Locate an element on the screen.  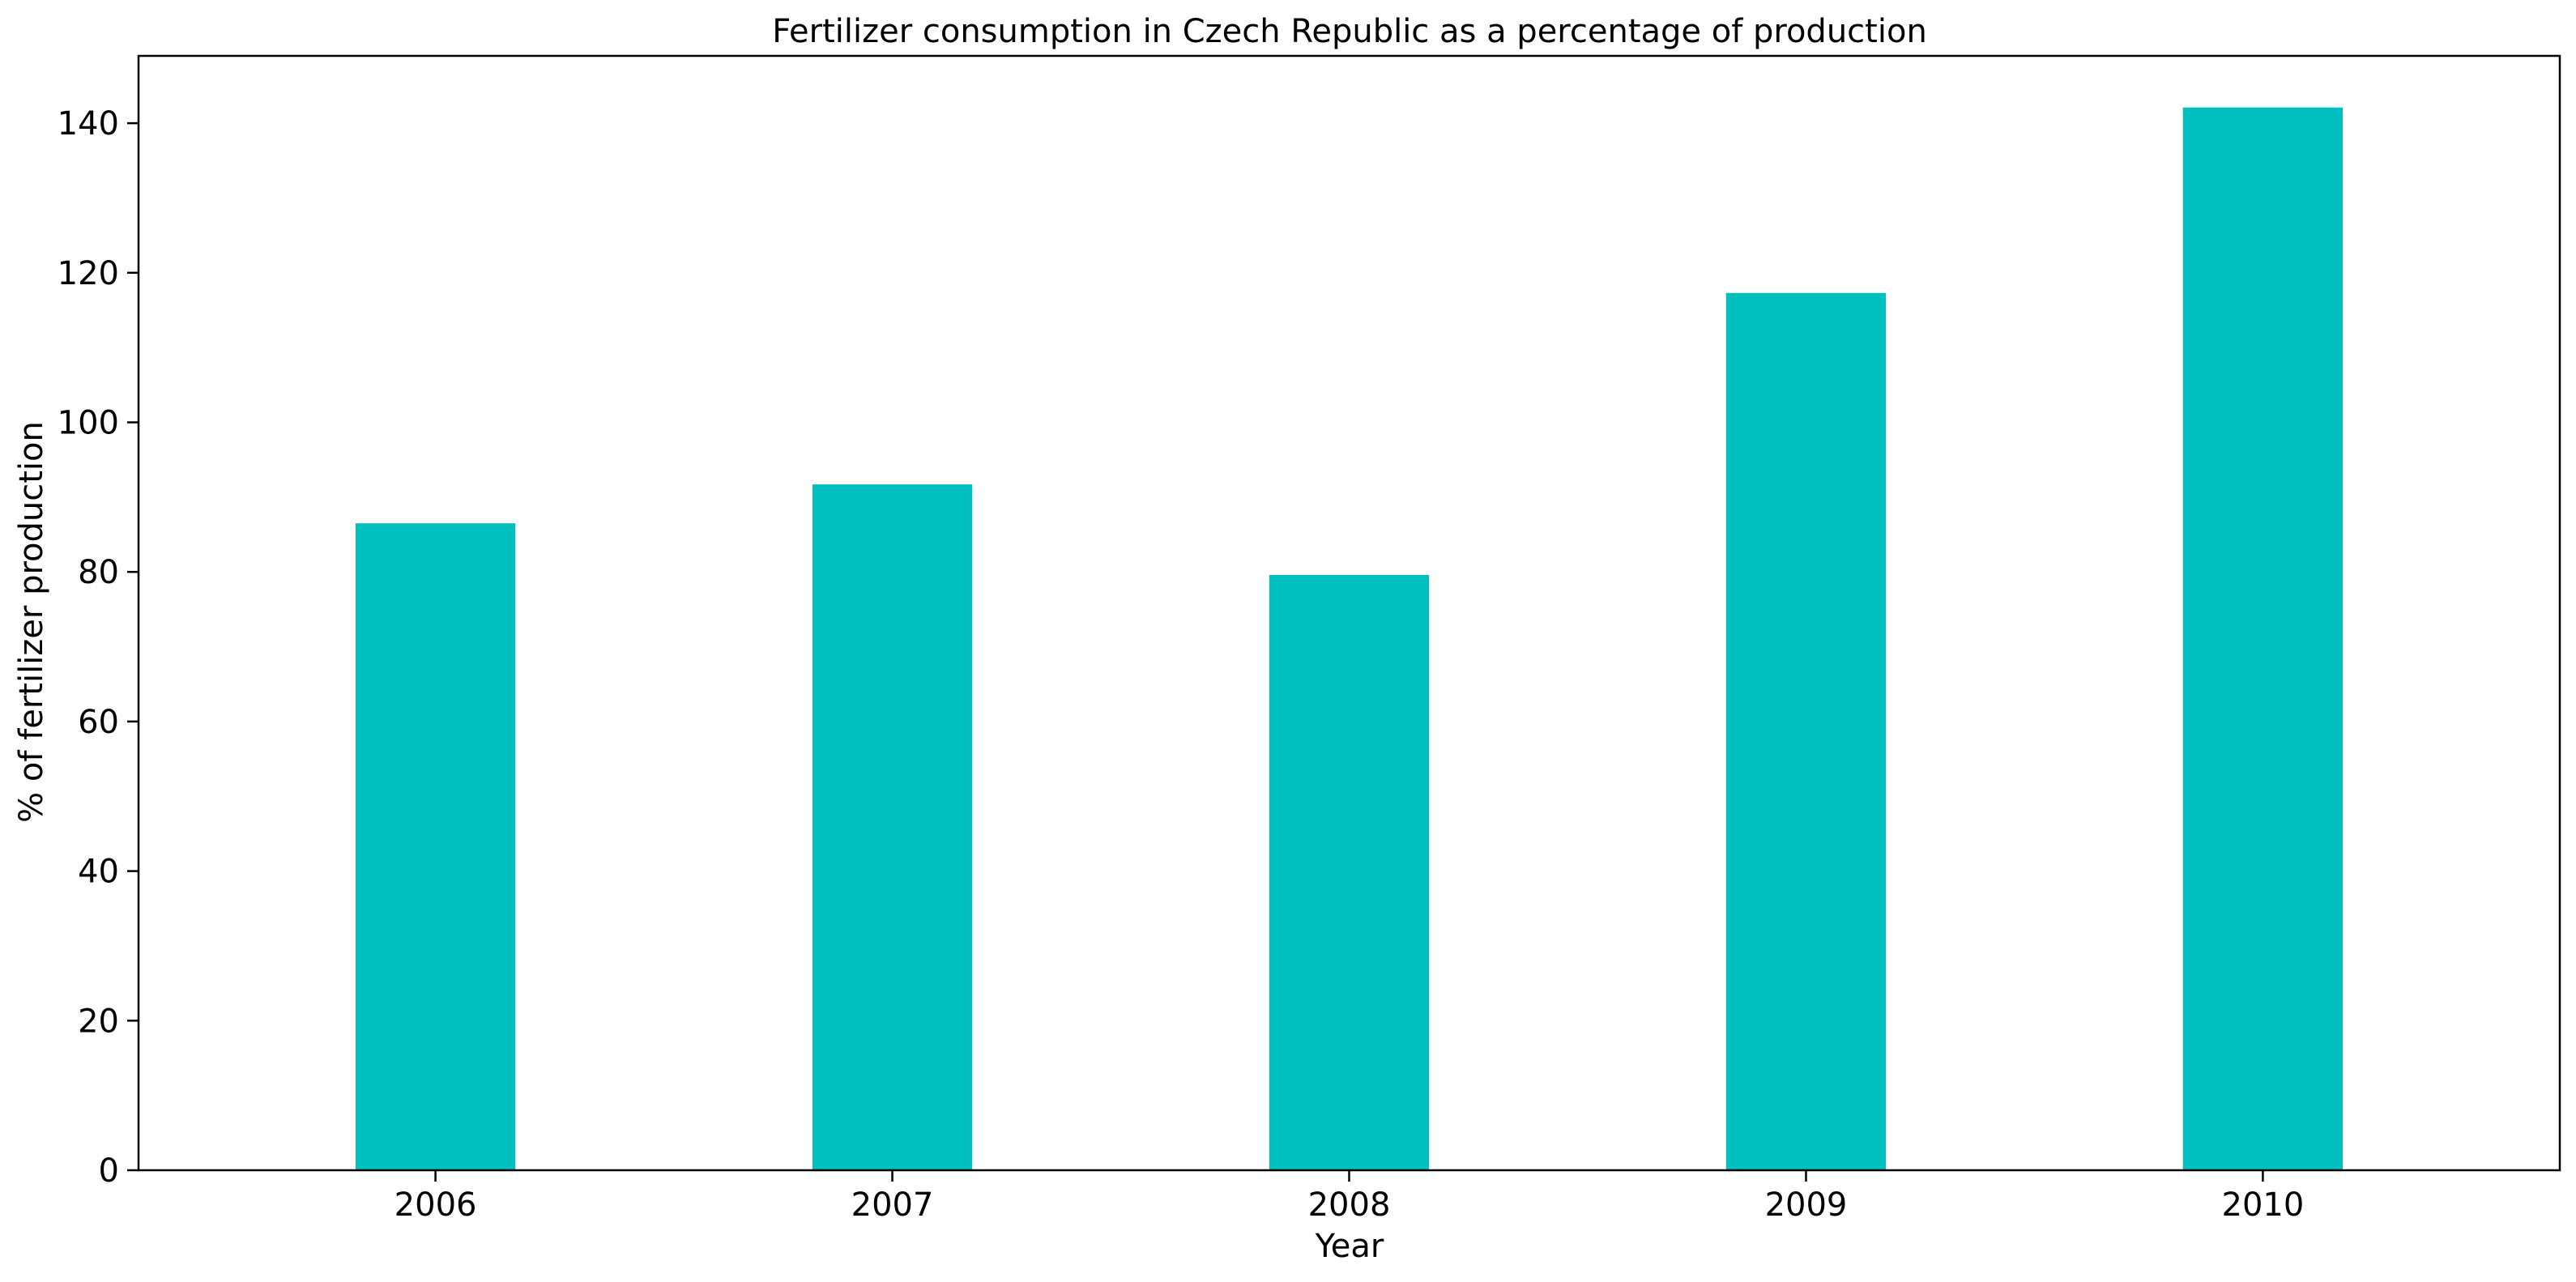
bar-2006 is located at coordinates (435, 846).